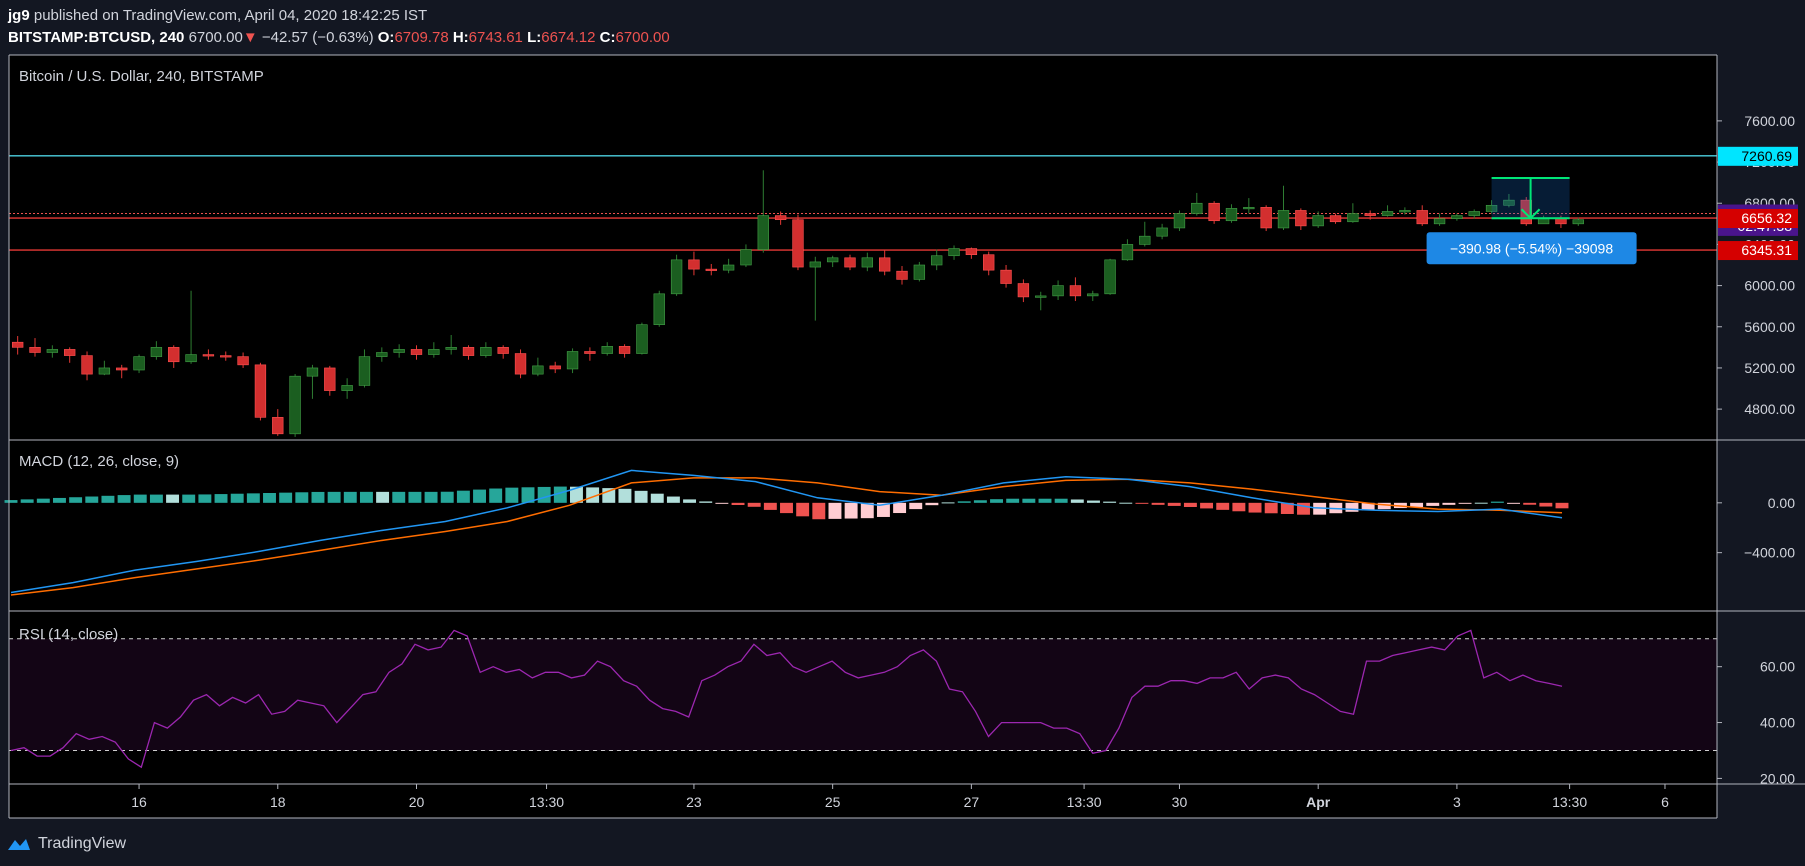 The height and width of the screenshot is (866, 1805). I want to click on macd-pane, so click(786, 532).